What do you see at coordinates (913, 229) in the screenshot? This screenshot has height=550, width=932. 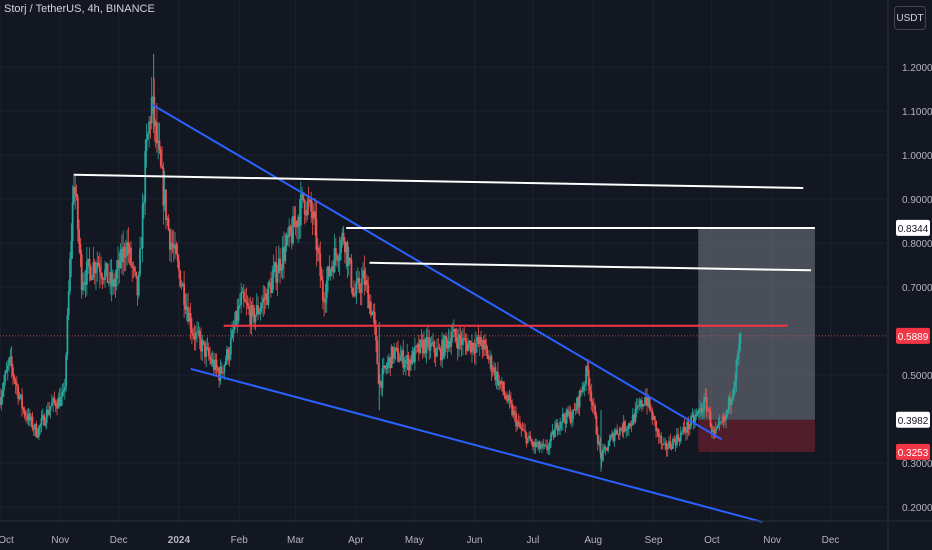 I see `price-marker-label: 0.8344` at bounding box center [913, 229].